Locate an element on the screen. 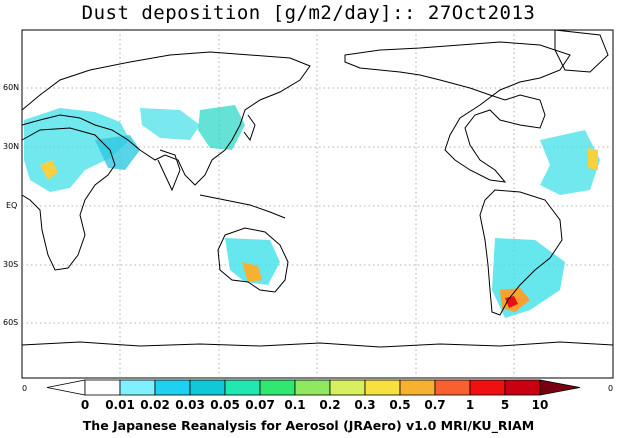 Image resolution: width=617 pixels, height=438 pixels. colorbar-level-label: 1 is located at coordinates (470, 405).